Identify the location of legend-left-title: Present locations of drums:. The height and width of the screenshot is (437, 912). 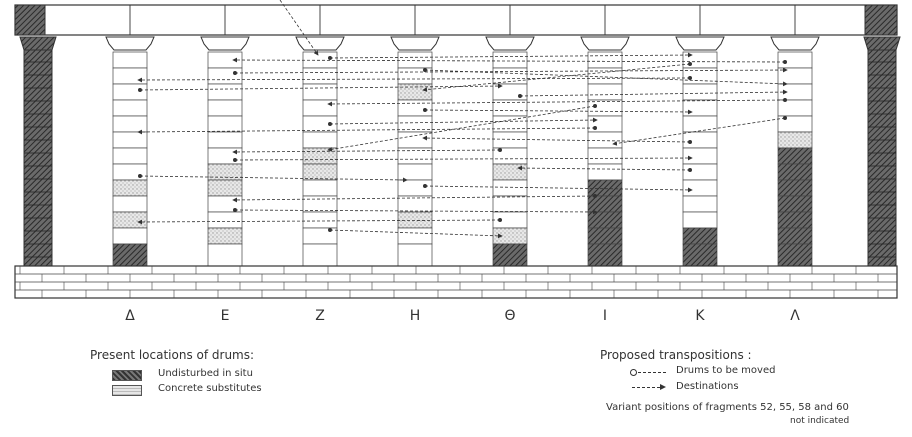
(172, 355).